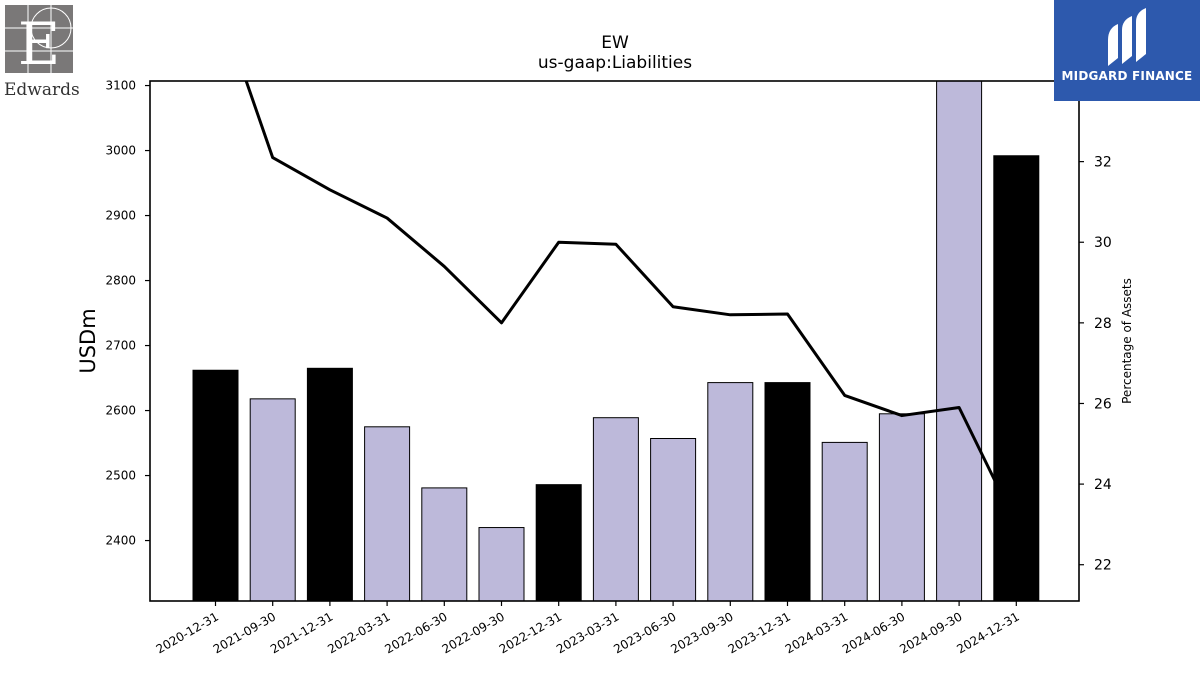  I want to click on edwards-monogram-icon: E, so click(39, 41).